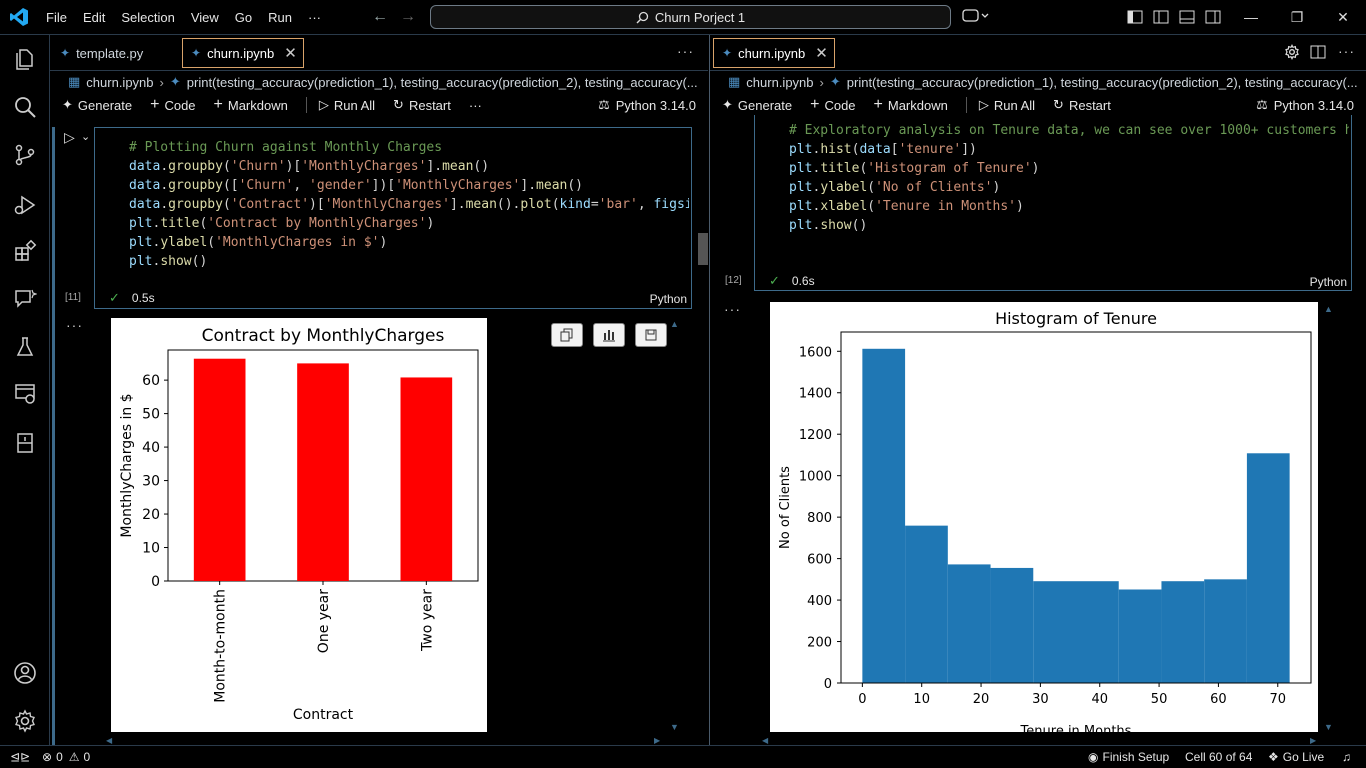 The height and width of the screenshot is (768, 1366). What do you see at coordinates (86, 137) in the screenshot?
I see `chevron-down-icon: ⌄` at bounding box center [86, 137].